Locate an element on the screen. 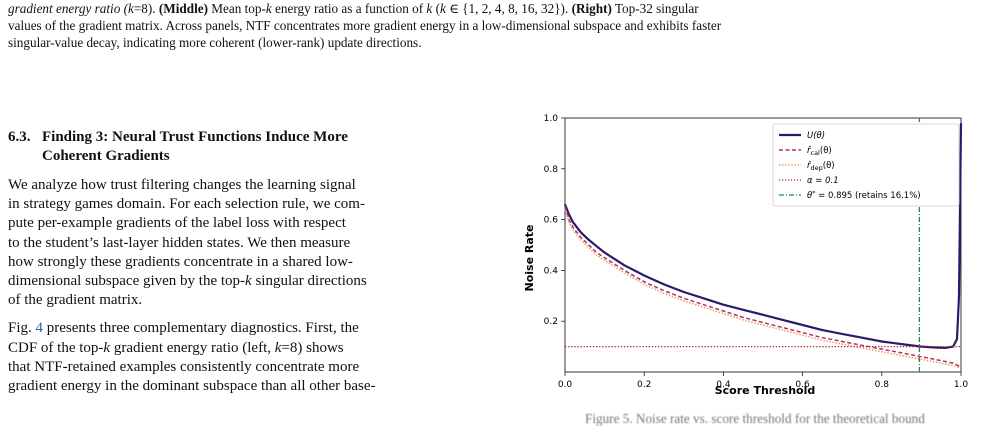 The image size is (987, 426). y-tick-label: 0.8 is located at coordinates (551, 170).